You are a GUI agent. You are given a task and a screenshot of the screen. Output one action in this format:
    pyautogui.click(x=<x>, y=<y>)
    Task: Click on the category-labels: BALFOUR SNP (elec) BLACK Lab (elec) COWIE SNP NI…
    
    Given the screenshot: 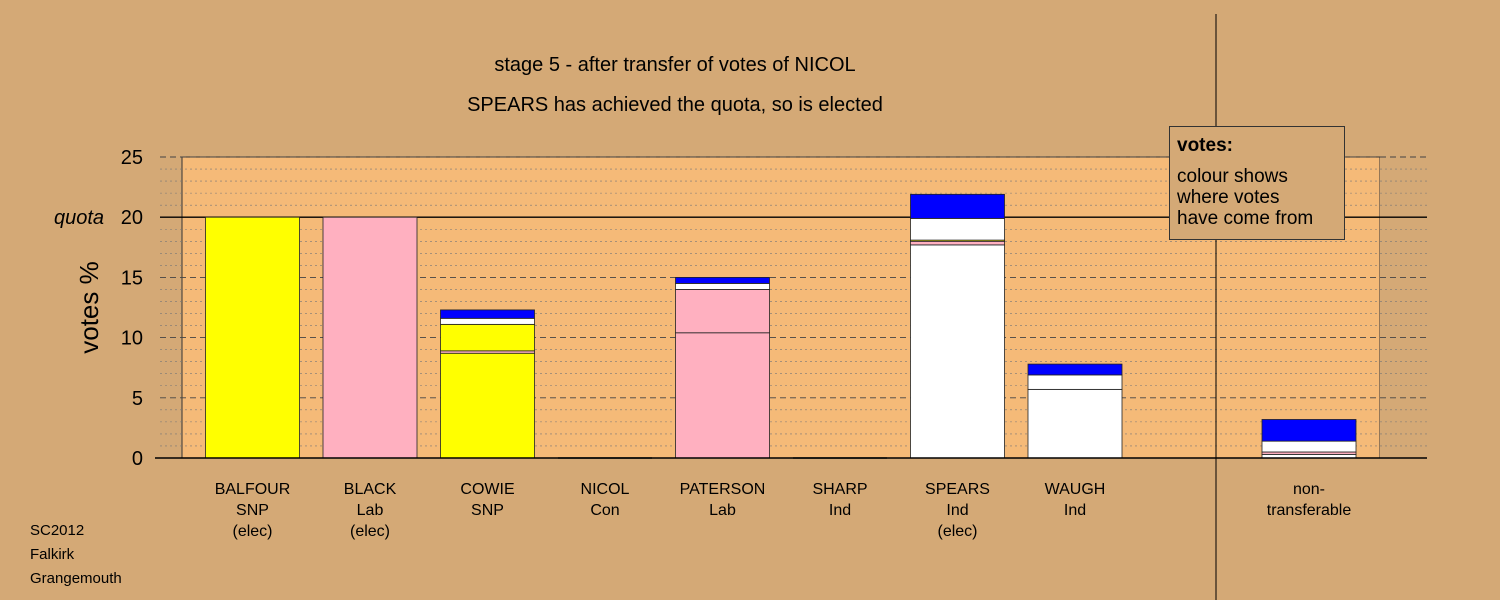 What is the action you would take?
    pyautogui.click(x=783, y=510)
    